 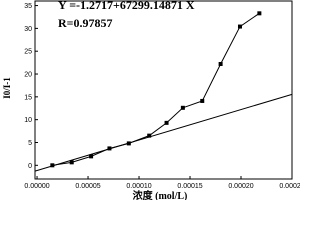 What do you see at coordinates (36, 186) in the screenshot?
I see `x-tick-label: 0.00000` at bounding box center [36, 186].